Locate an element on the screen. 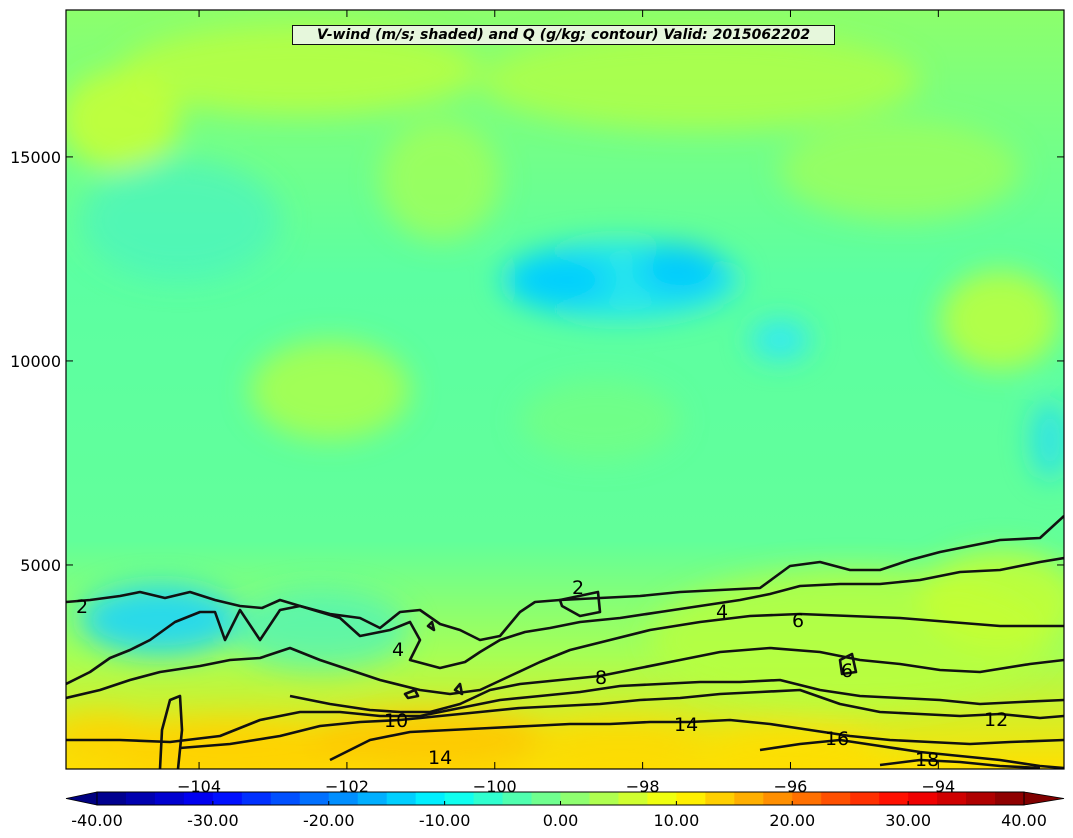 Image resolution: width=1073 pixels, height=838 pixels. colorbar-tick-label: 10.00 is located at coordinates (676, 820).